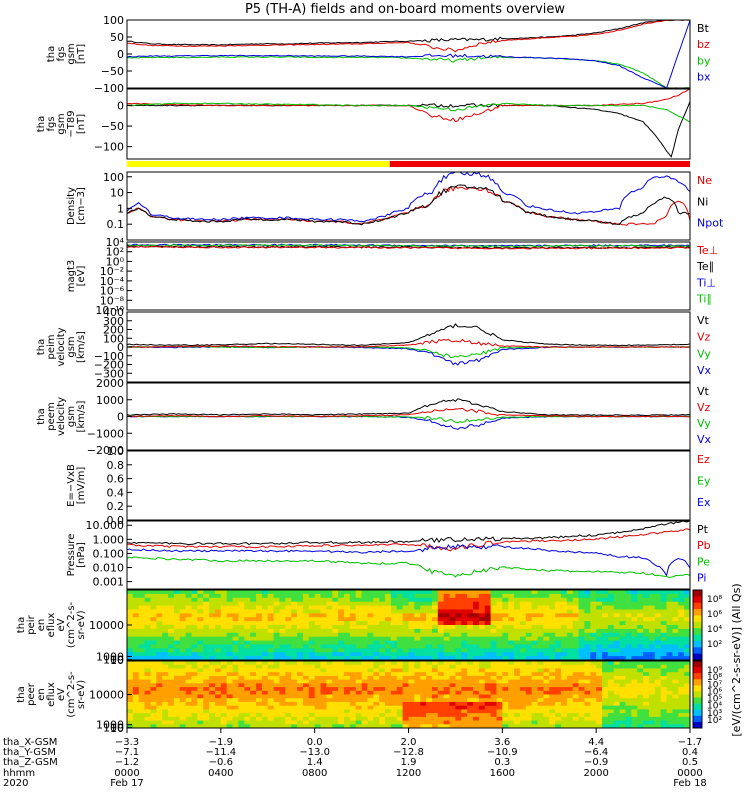  I want to click on x-tick-label: 0000, so click(689, 773).